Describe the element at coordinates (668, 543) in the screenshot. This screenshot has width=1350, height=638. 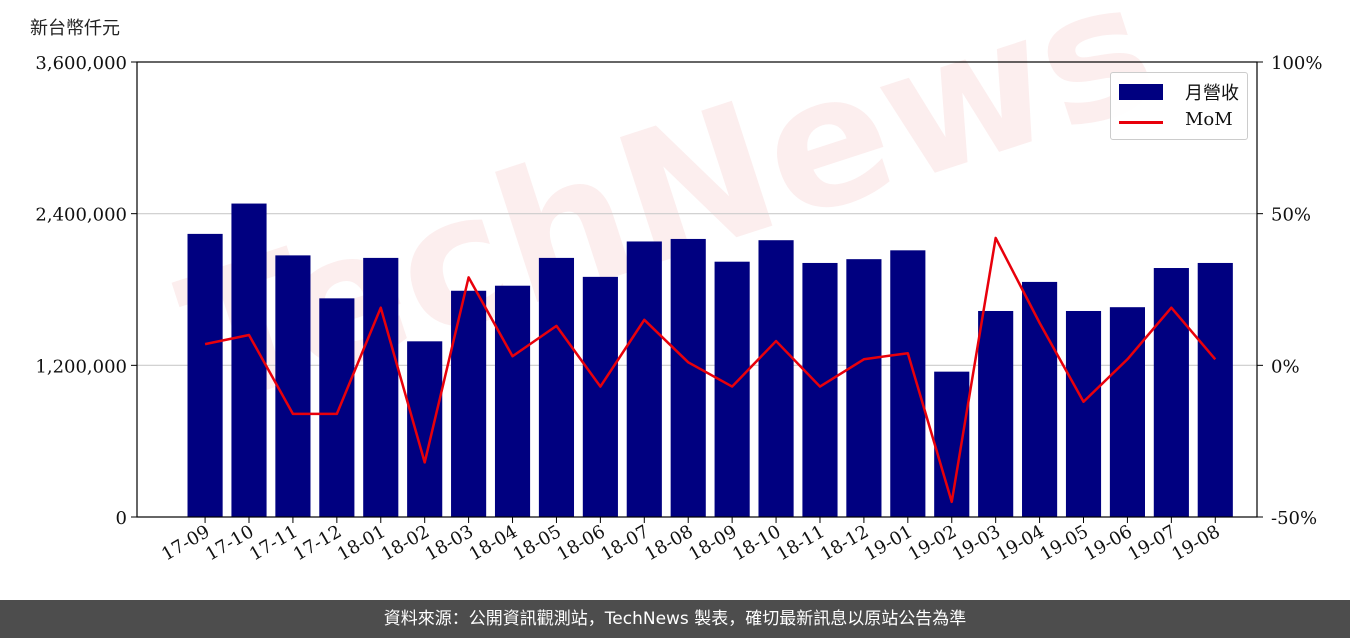
I see `x-tick-label: 18-08` at that location.